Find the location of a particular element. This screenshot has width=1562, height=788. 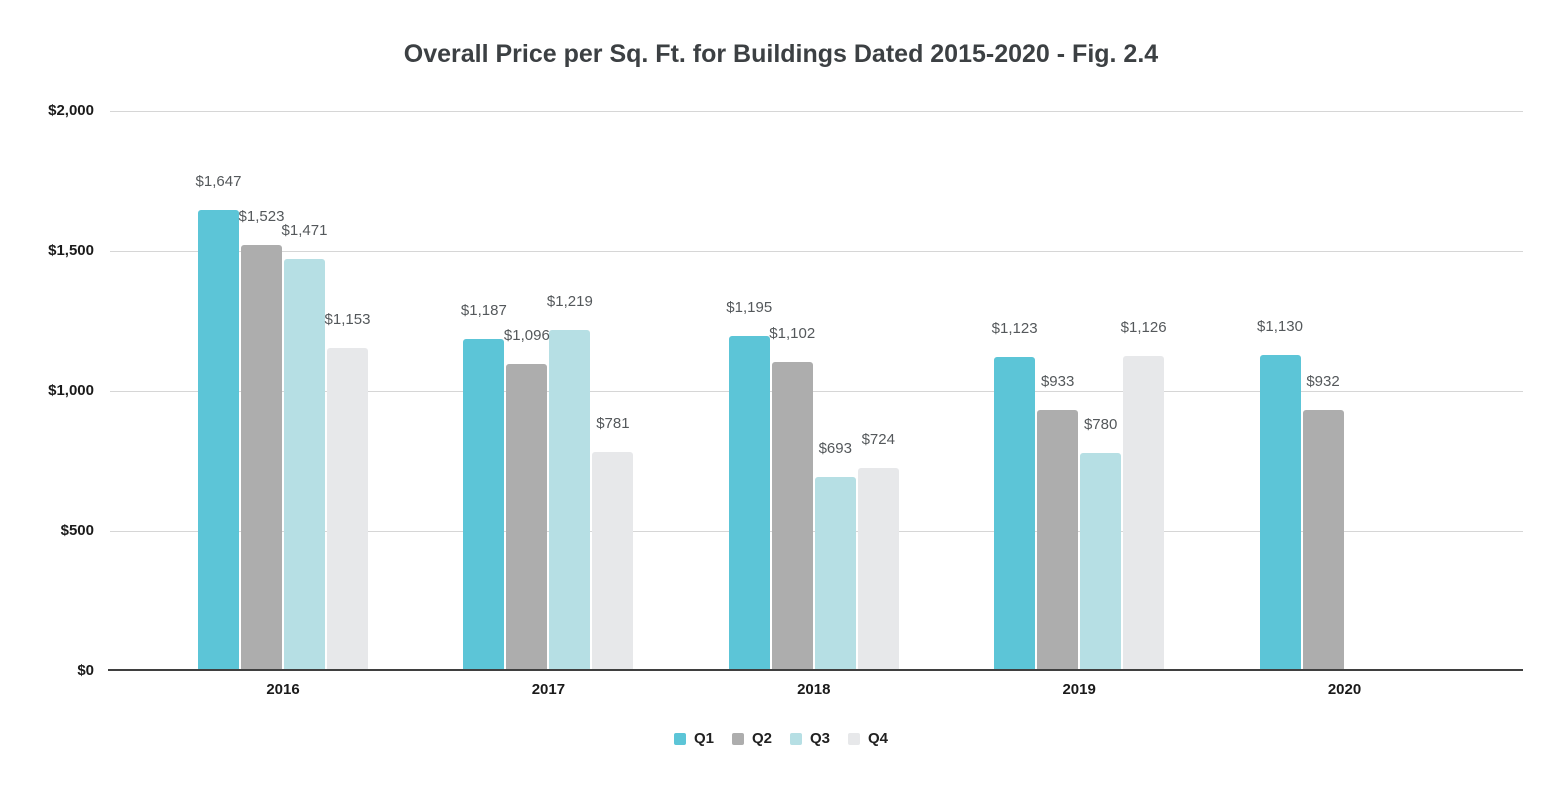

bar-2017-q3 is located at coordinates (570, 500).